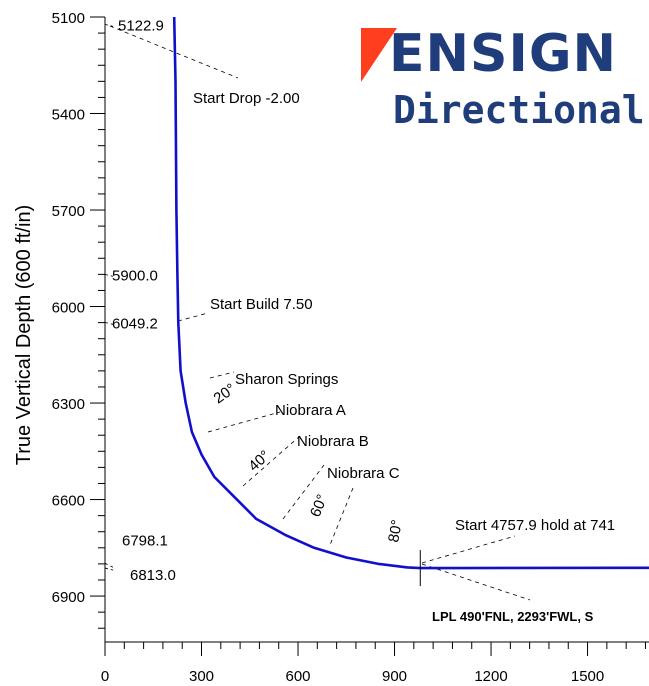 This screenshot has height=686, width=649. I want to click on ensign-logo: ENSIGN, so click(505, 56).